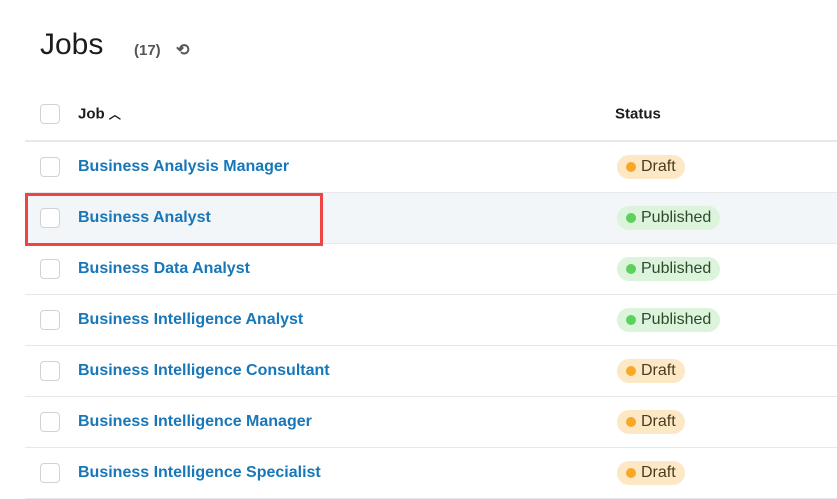 The width and height of the screenshot is (837, 499). I want to click on job-count: (17), so click(147, 50).